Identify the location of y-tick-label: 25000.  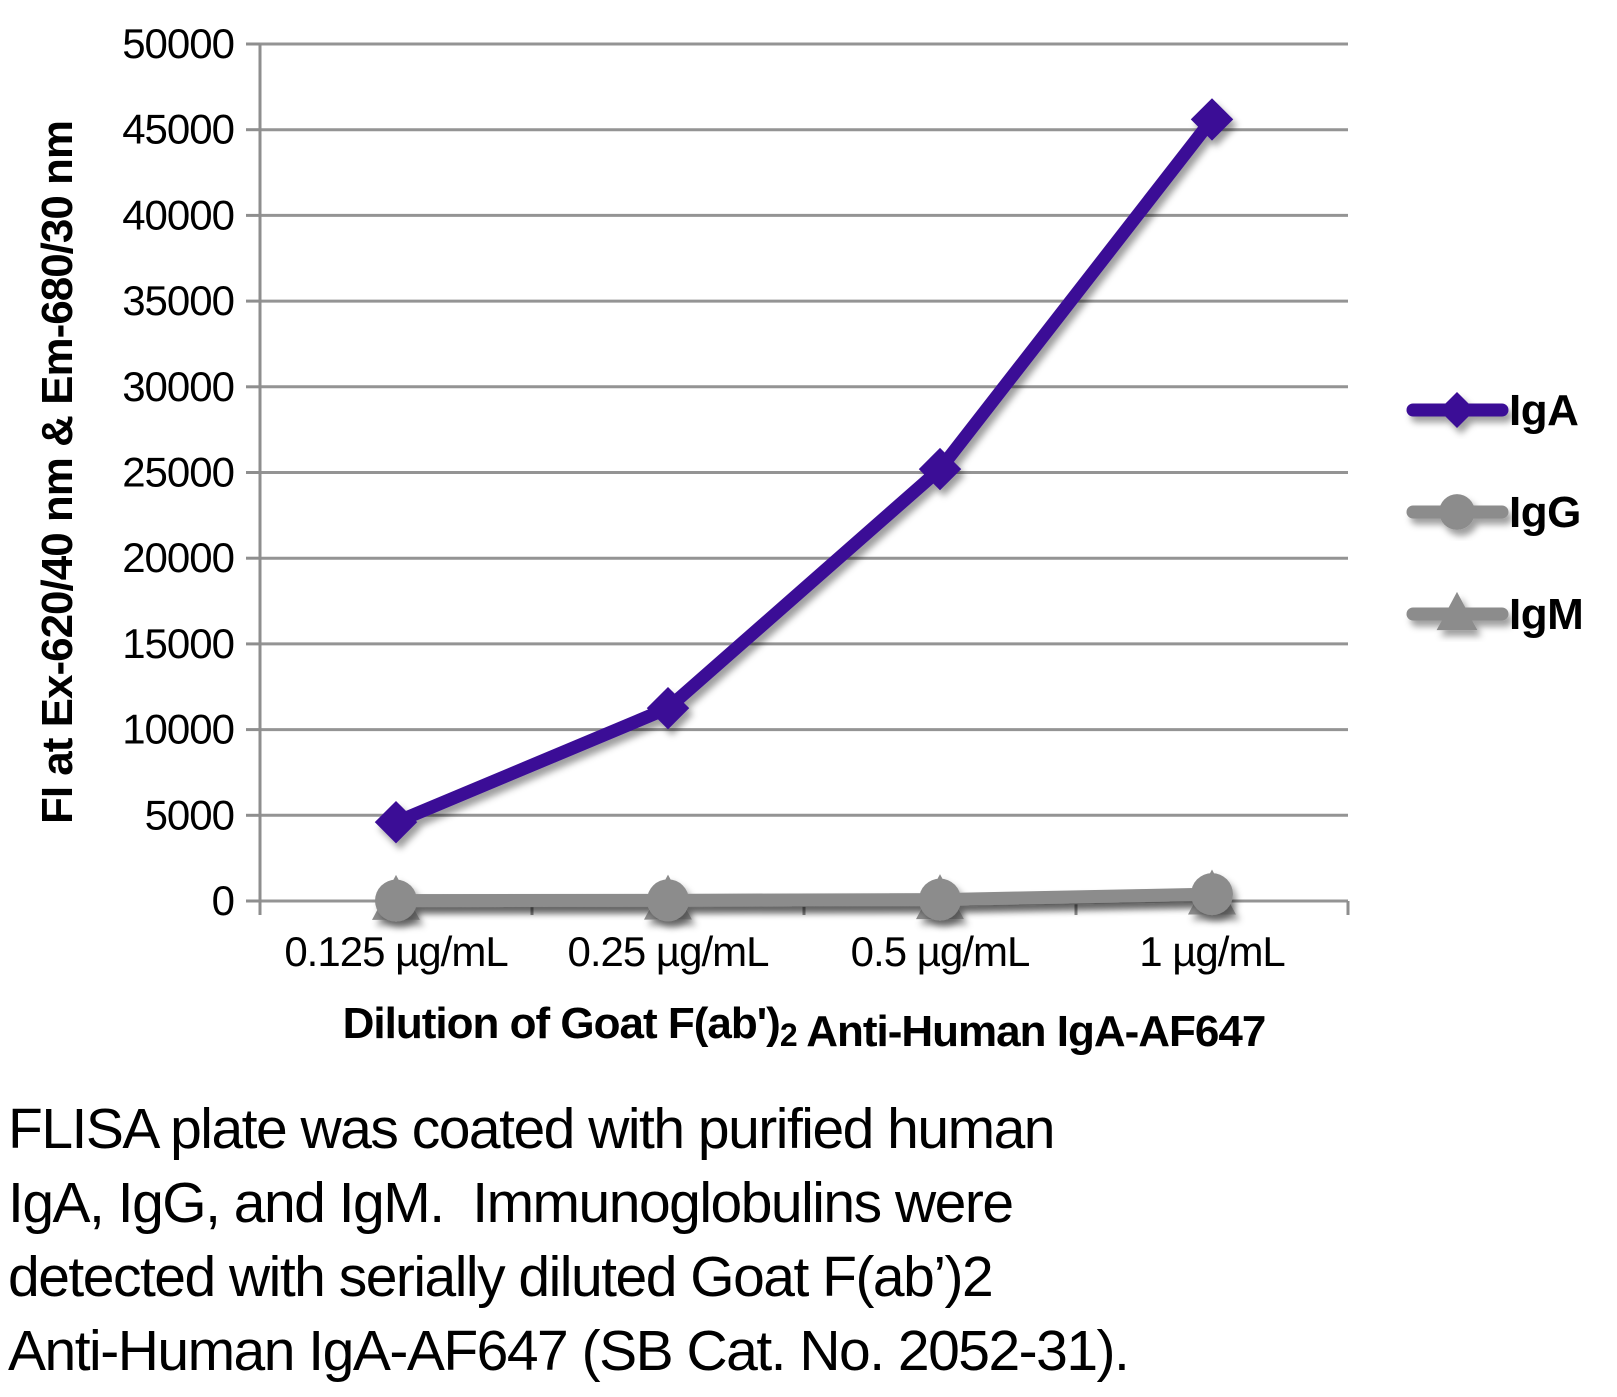
(178, 472).